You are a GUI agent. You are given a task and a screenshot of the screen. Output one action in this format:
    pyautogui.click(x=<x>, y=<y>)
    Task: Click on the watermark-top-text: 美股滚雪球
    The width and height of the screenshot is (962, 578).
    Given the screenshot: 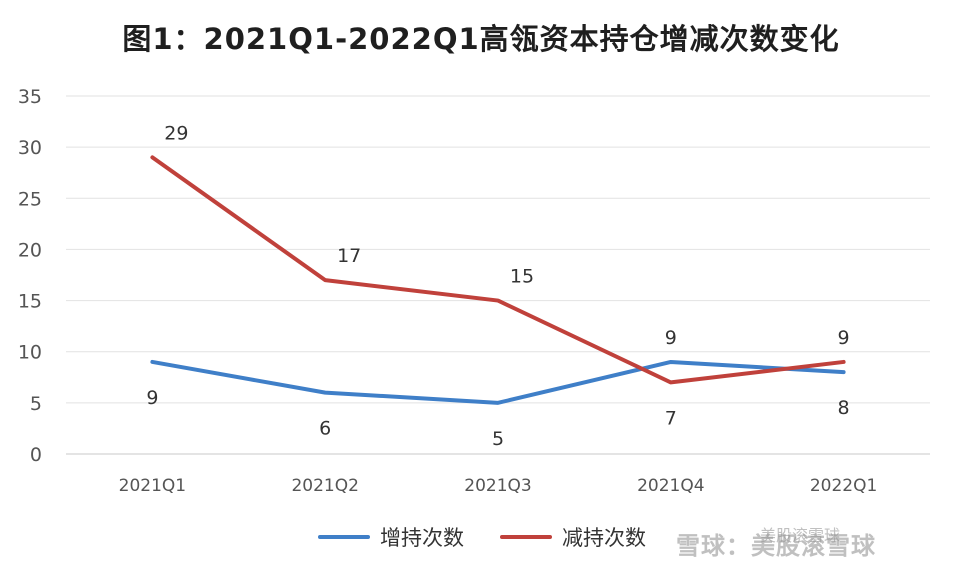 What is the action you would take?
    pyautogui.click(x=800, y=535)
    